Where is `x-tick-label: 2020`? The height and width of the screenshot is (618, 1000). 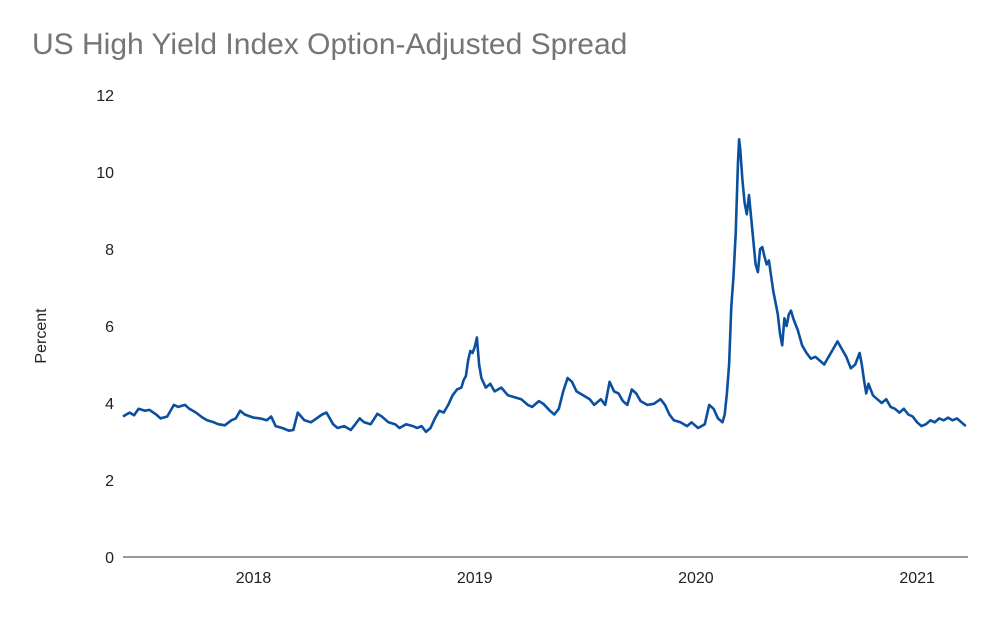 x-tick-label: 2020 is located at coordinates (696, 578).